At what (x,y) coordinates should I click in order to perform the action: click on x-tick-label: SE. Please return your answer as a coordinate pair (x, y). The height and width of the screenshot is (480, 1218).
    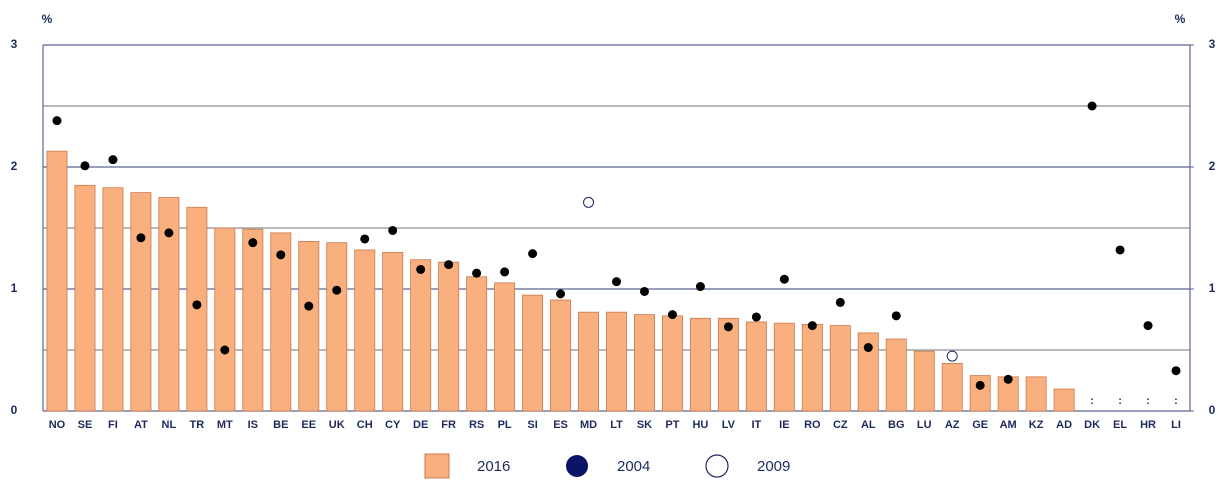
    Looking at the image, I should click on (85, 425).